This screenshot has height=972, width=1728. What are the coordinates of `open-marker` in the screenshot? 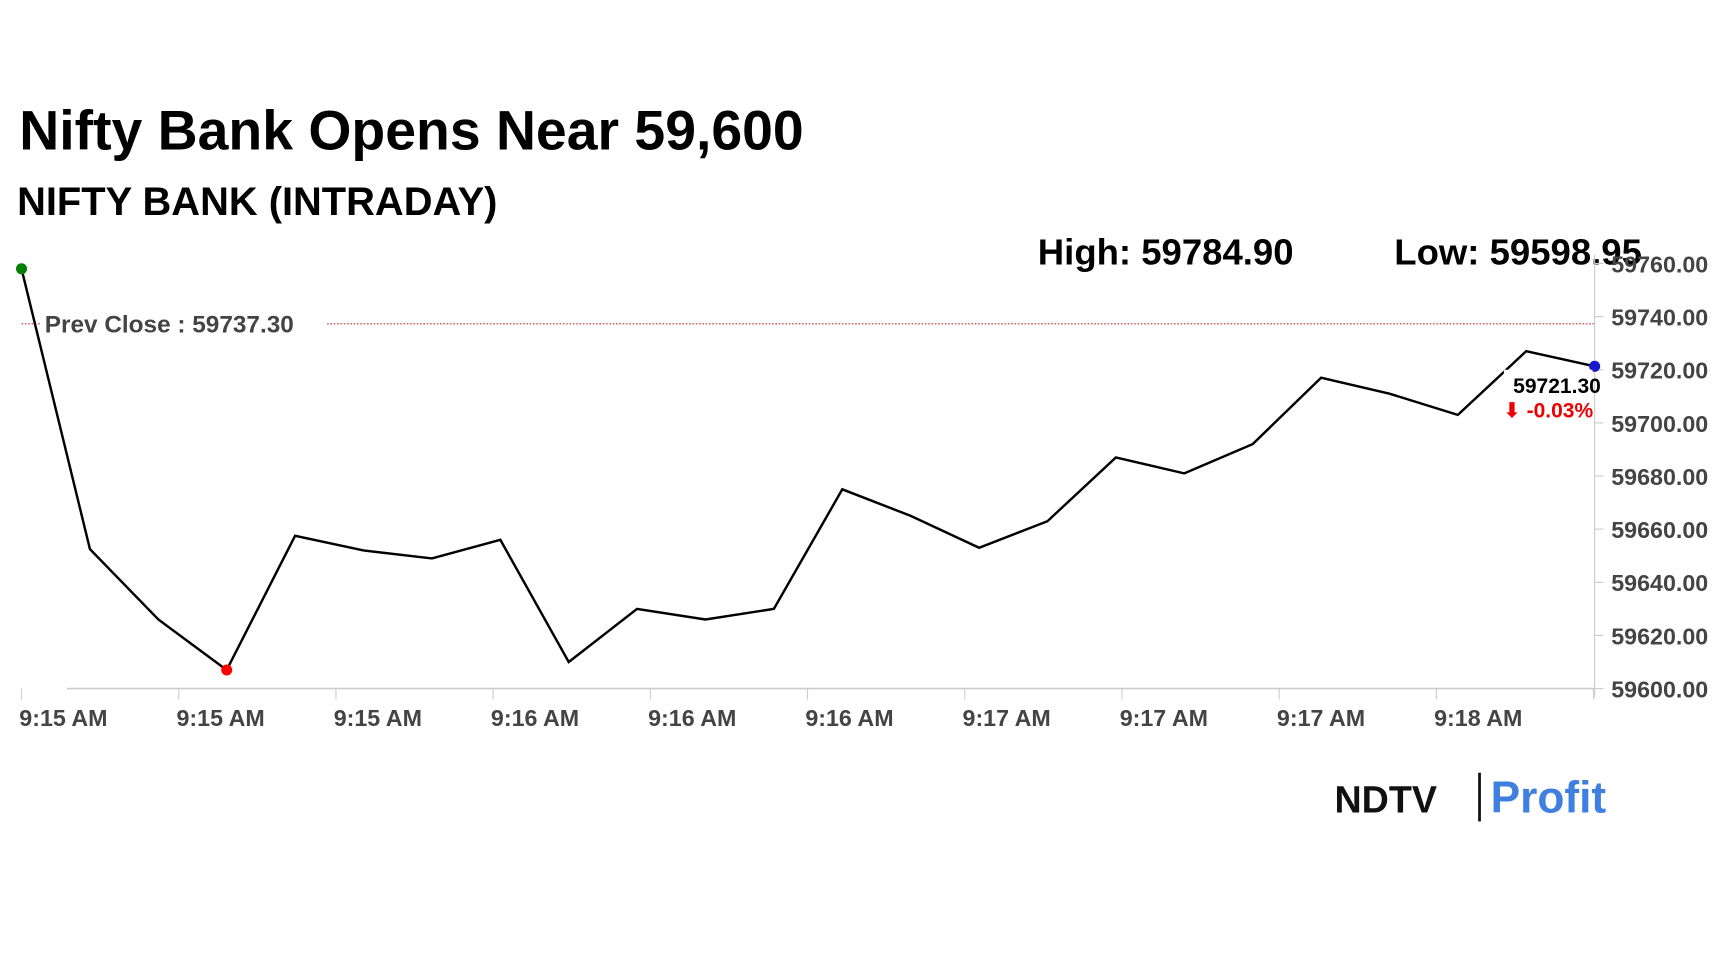 It's located at (21, 269).